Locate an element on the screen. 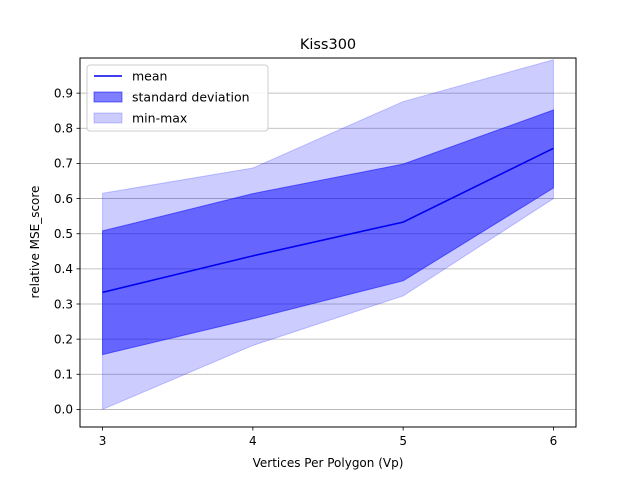  y-tick-label: 0.3 is located at coordinates (63, 304).